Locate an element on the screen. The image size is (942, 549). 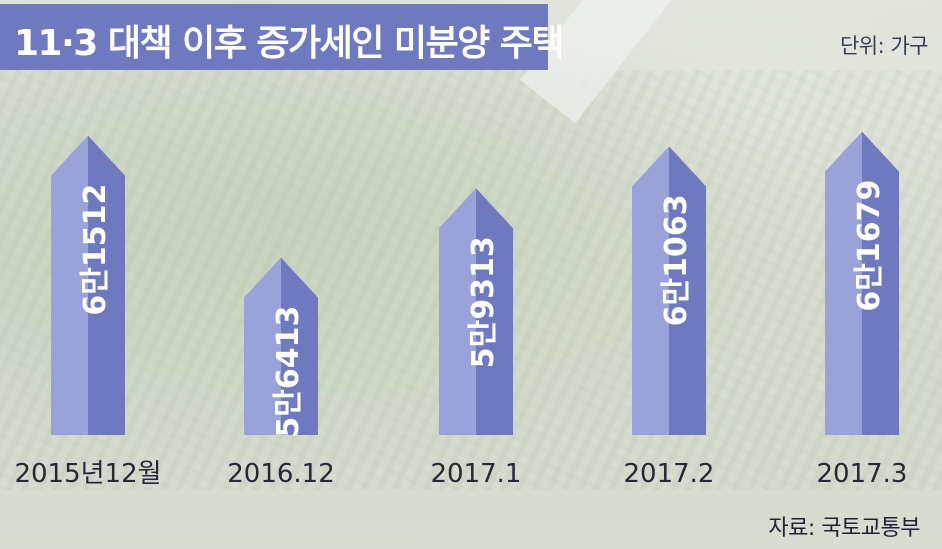
category-label: 2015년12월 is located at coordinates (87, 474).